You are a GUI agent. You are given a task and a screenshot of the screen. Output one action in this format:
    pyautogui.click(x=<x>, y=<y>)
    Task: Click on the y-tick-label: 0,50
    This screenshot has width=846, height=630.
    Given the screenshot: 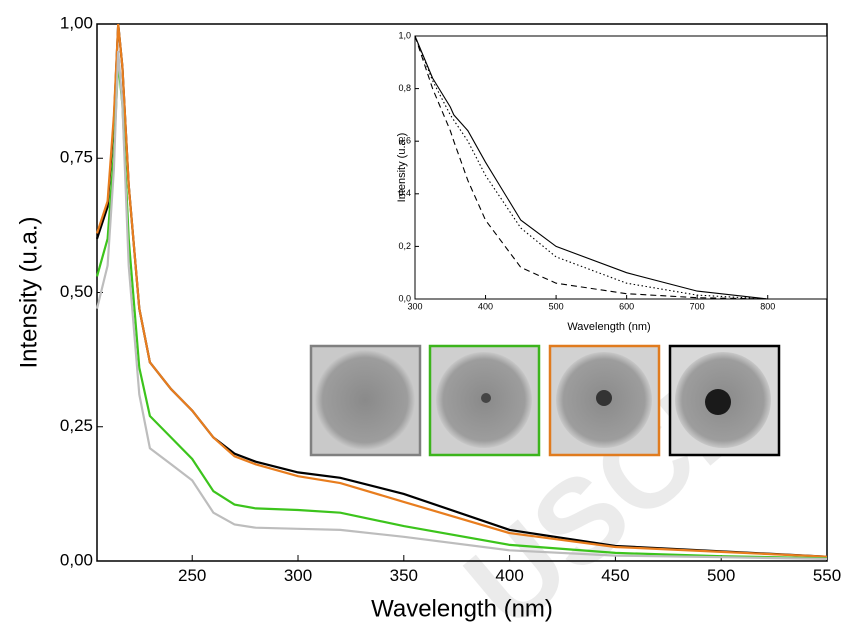 What is the action you would take?
    pyautogui.click(x=76, y=291)
    